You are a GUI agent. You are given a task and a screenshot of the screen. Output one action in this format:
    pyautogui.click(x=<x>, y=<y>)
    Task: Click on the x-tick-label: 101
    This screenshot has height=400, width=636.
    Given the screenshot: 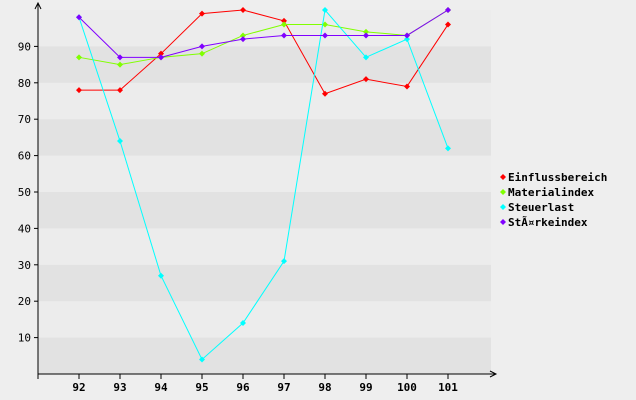 What is the action you would take?
    pyautogui.click(x=448, y=387)
    